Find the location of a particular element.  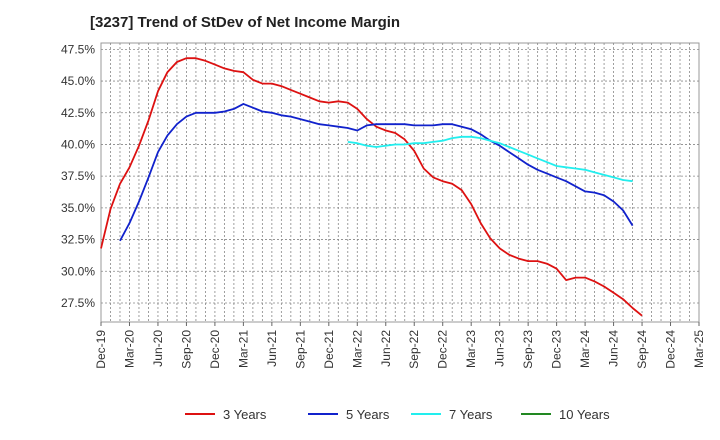

x-tick-label: Sep-21 is located at coordinates (300, 349).